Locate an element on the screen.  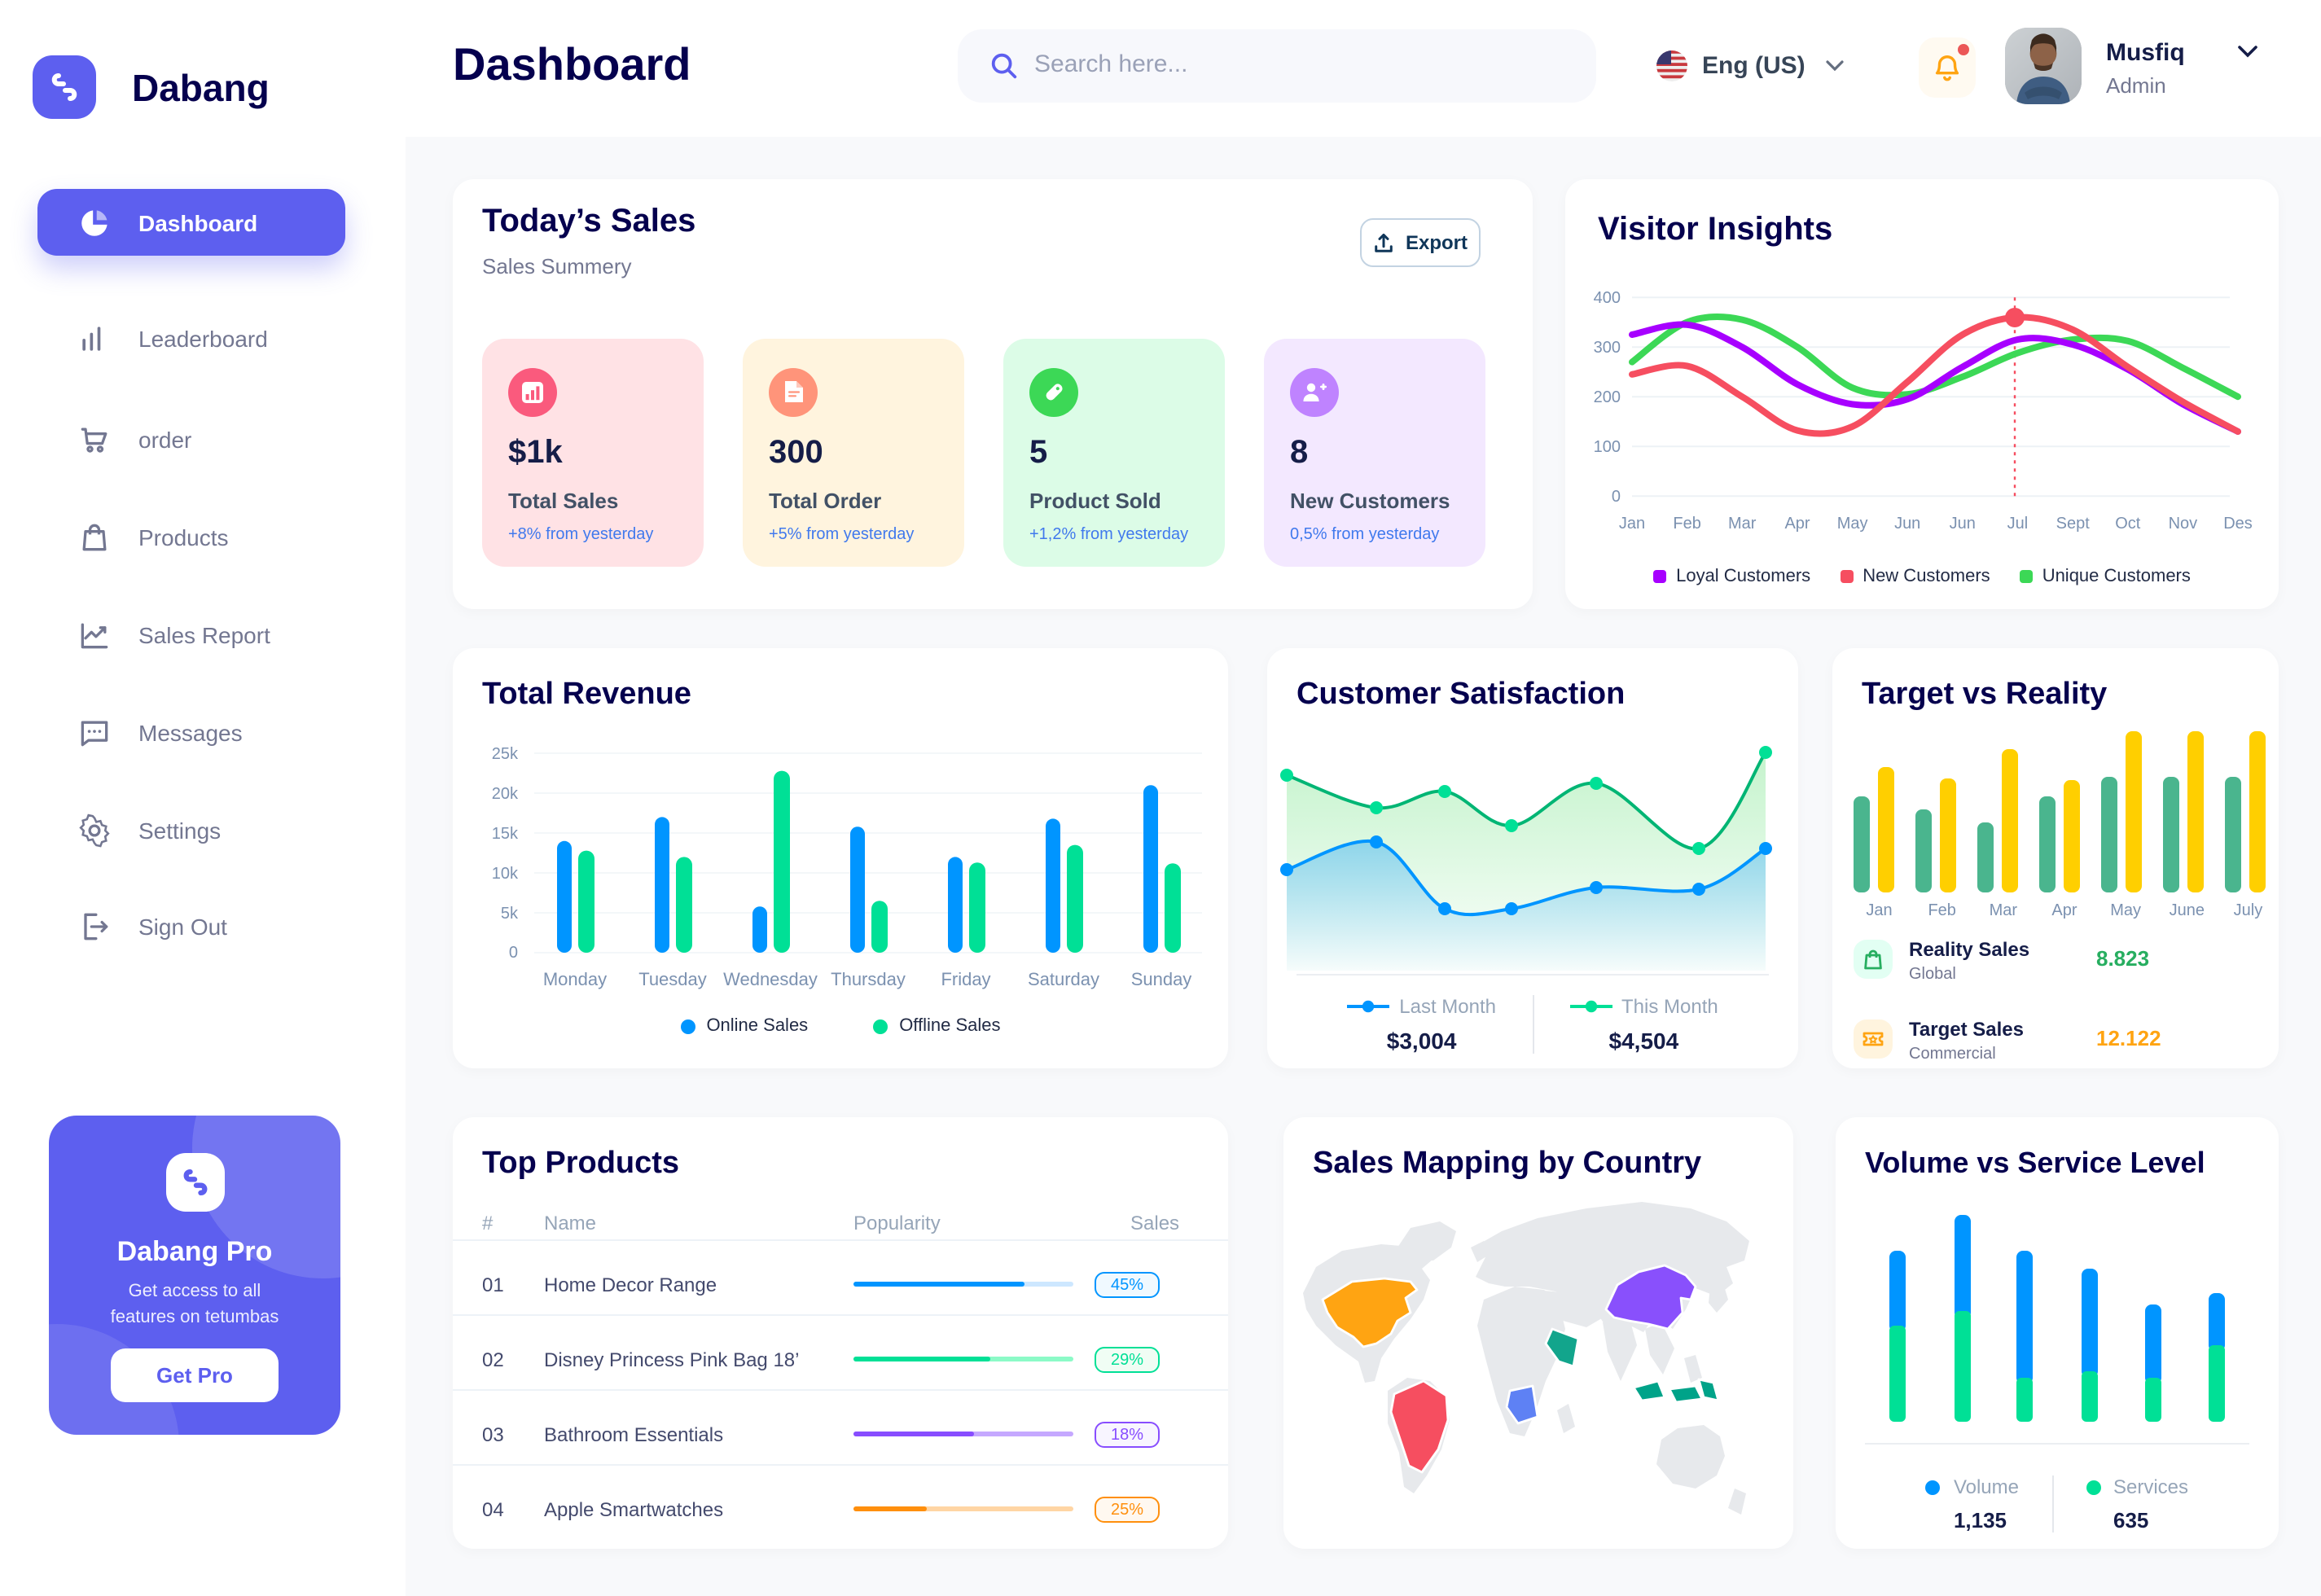
svg-text: Tuesday is located at coordinates (672, 979).